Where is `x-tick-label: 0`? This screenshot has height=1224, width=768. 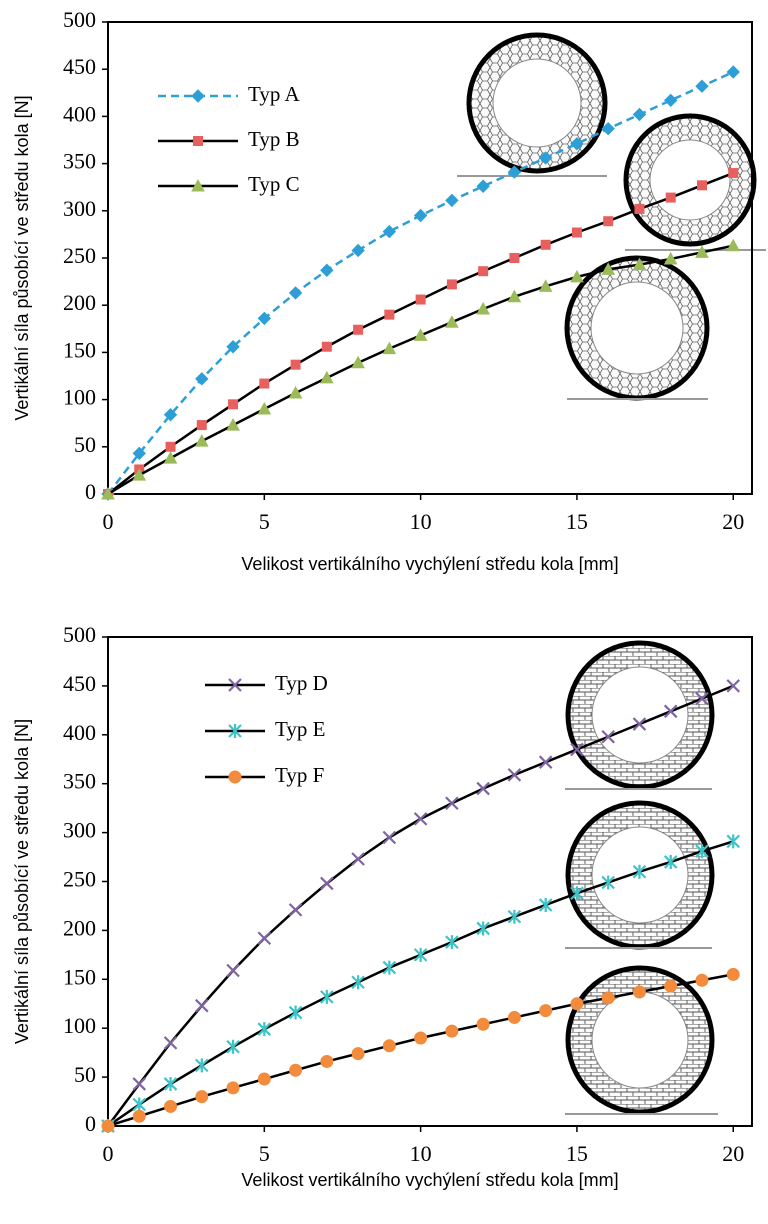 x-tick-label: 0 is located at coordinates (108, 521).